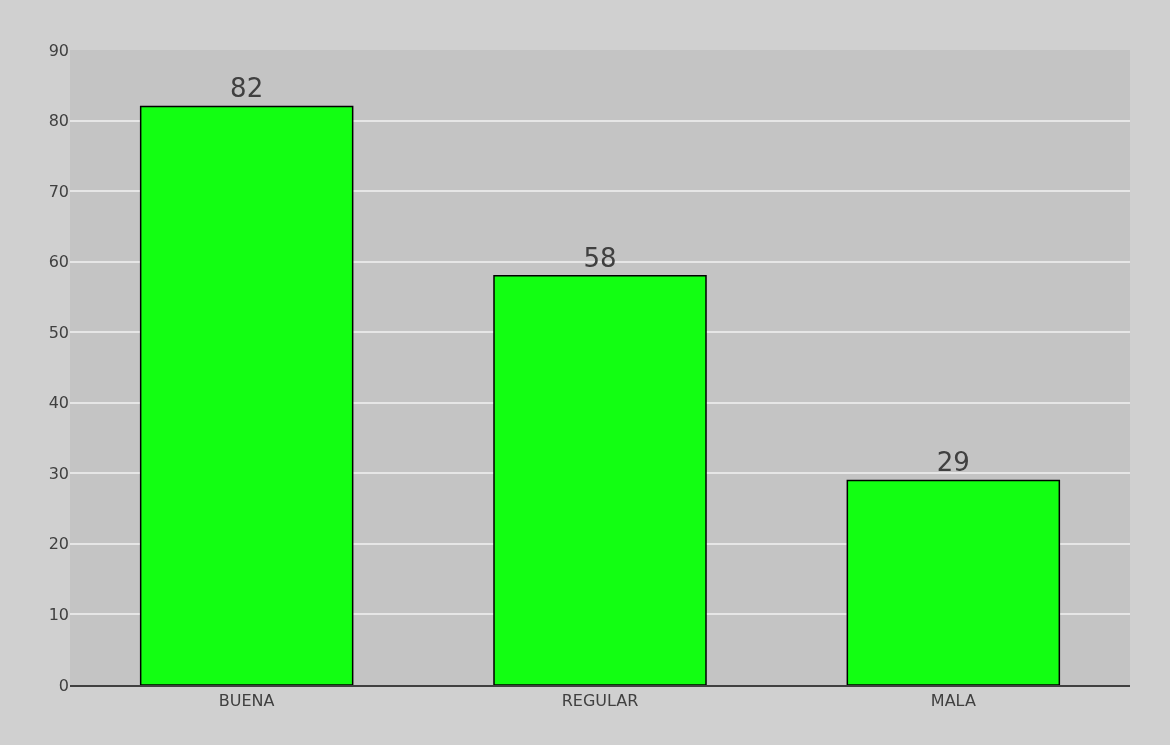 Image resolution: width=1170 pixels, height=745 pixels. What do you see at coordinates (58, 473) in the screenshot?
I see `y-tick-label: 30` at bounding box center [58, 473].